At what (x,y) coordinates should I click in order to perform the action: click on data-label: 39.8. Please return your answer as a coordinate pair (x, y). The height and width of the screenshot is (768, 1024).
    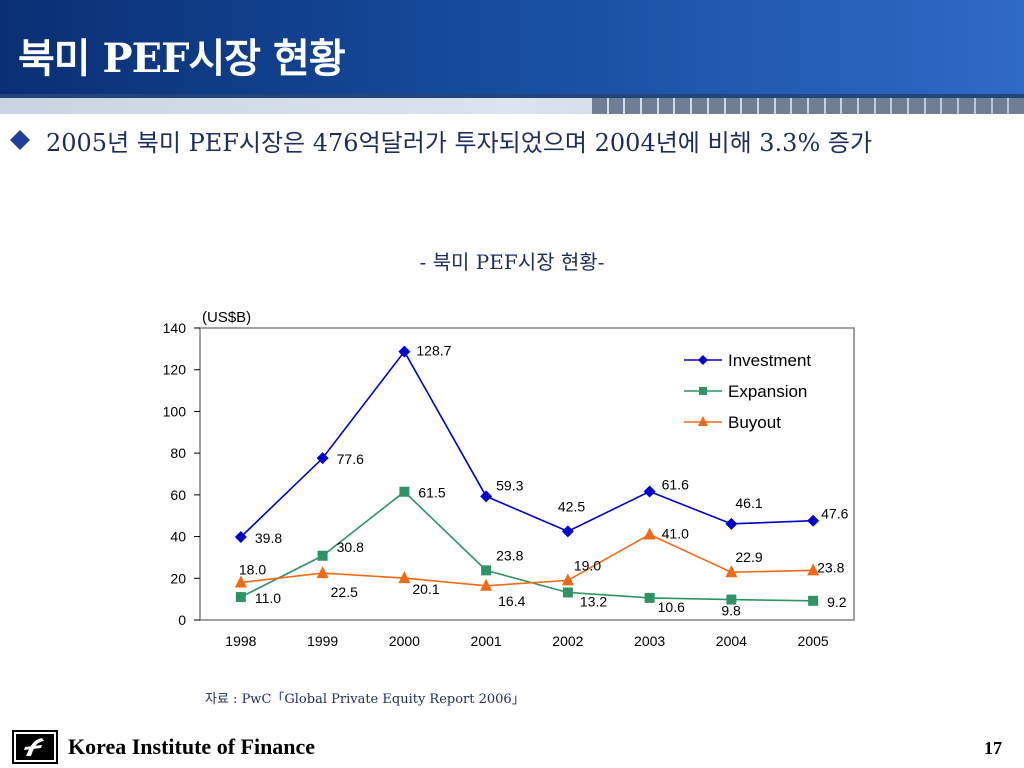
    Looking at the image, I should click on (268, 538).